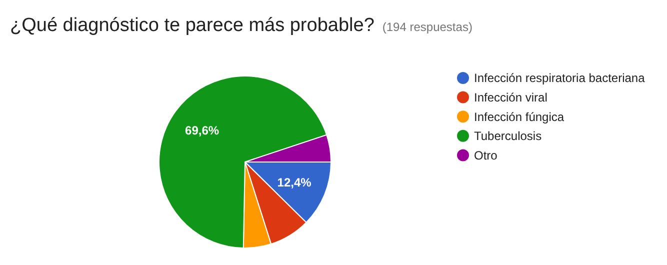 This screenshot has width=667, height=265. What do you see at coordinates (519, 117) in the screenshot?
I see `legend-label: Infección fúngica` at bounding box center [519, 117].